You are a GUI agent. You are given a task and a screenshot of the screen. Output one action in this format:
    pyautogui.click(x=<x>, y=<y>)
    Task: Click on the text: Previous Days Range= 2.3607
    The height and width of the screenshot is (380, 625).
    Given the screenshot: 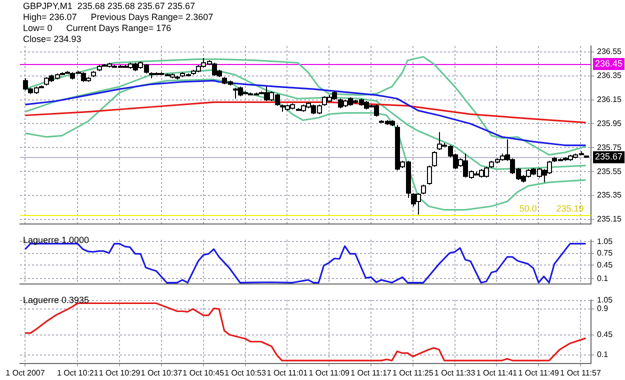 What is the action you would take?
    pyautogui.click(x=152, y=17)
    